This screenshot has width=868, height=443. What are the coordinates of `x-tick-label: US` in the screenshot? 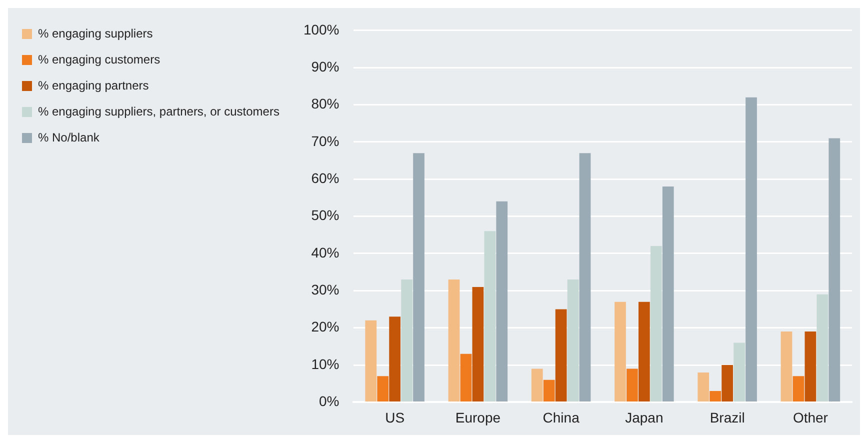 It's located at (395, 417).